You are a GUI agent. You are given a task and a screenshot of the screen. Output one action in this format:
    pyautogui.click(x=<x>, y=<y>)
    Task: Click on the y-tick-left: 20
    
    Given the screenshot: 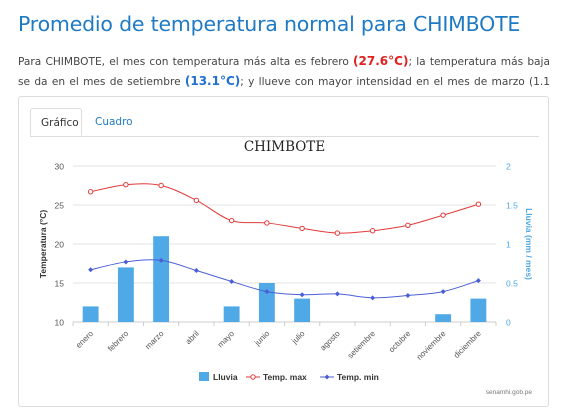 What is the action you would take?
    pyautogui.click(x=60, y=245)
    